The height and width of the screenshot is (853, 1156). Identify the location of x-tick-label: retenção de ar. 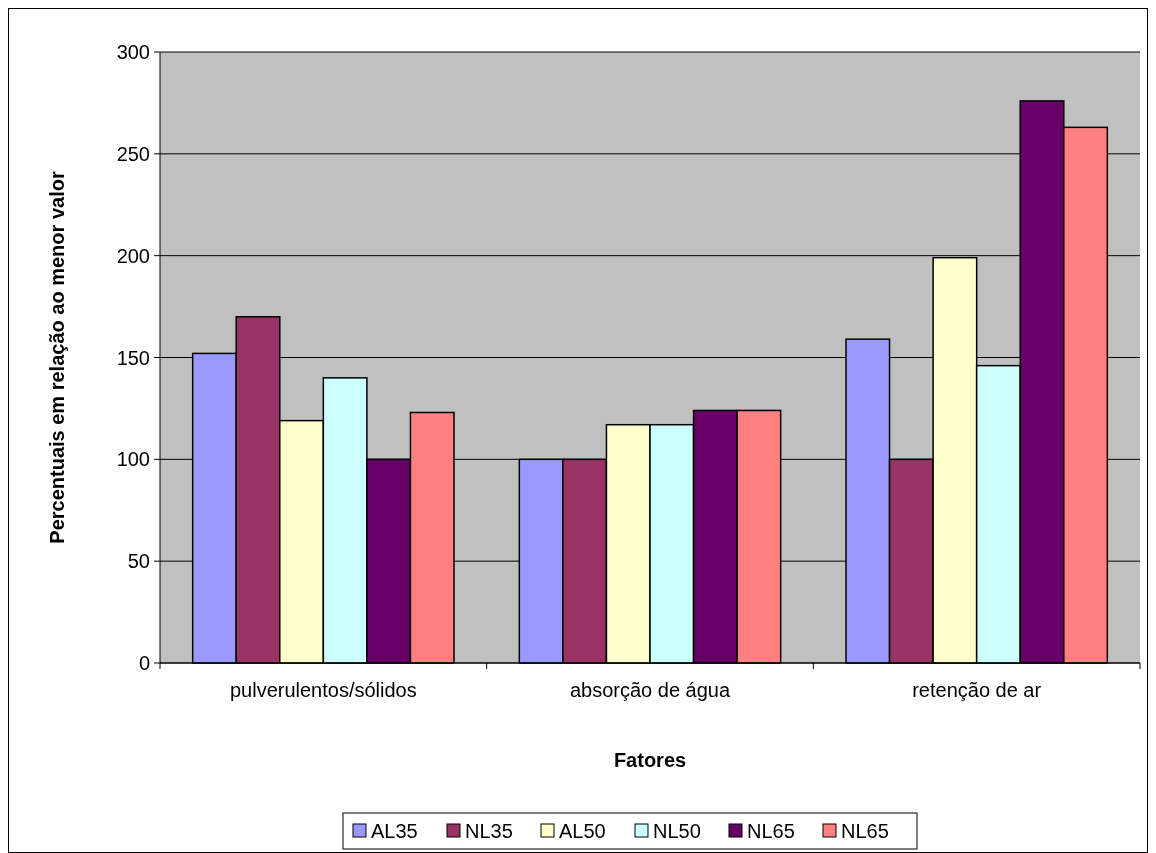
(977, 690).